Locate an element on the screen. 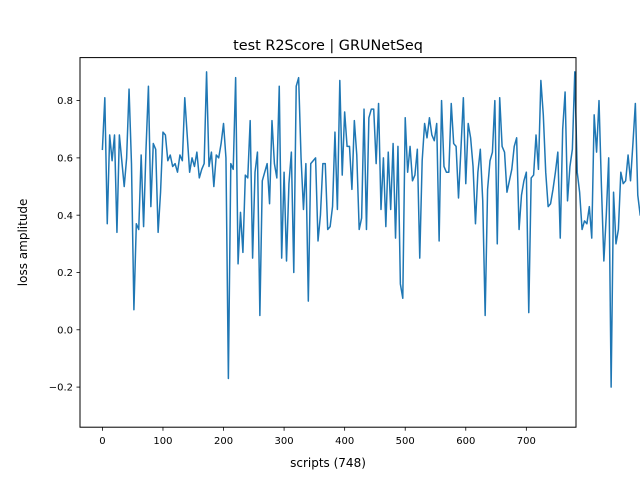 Image resolution: width=640 pixels, height=480 pixels. y-tick-label: 0.4 is located at coordinates (65, 216).